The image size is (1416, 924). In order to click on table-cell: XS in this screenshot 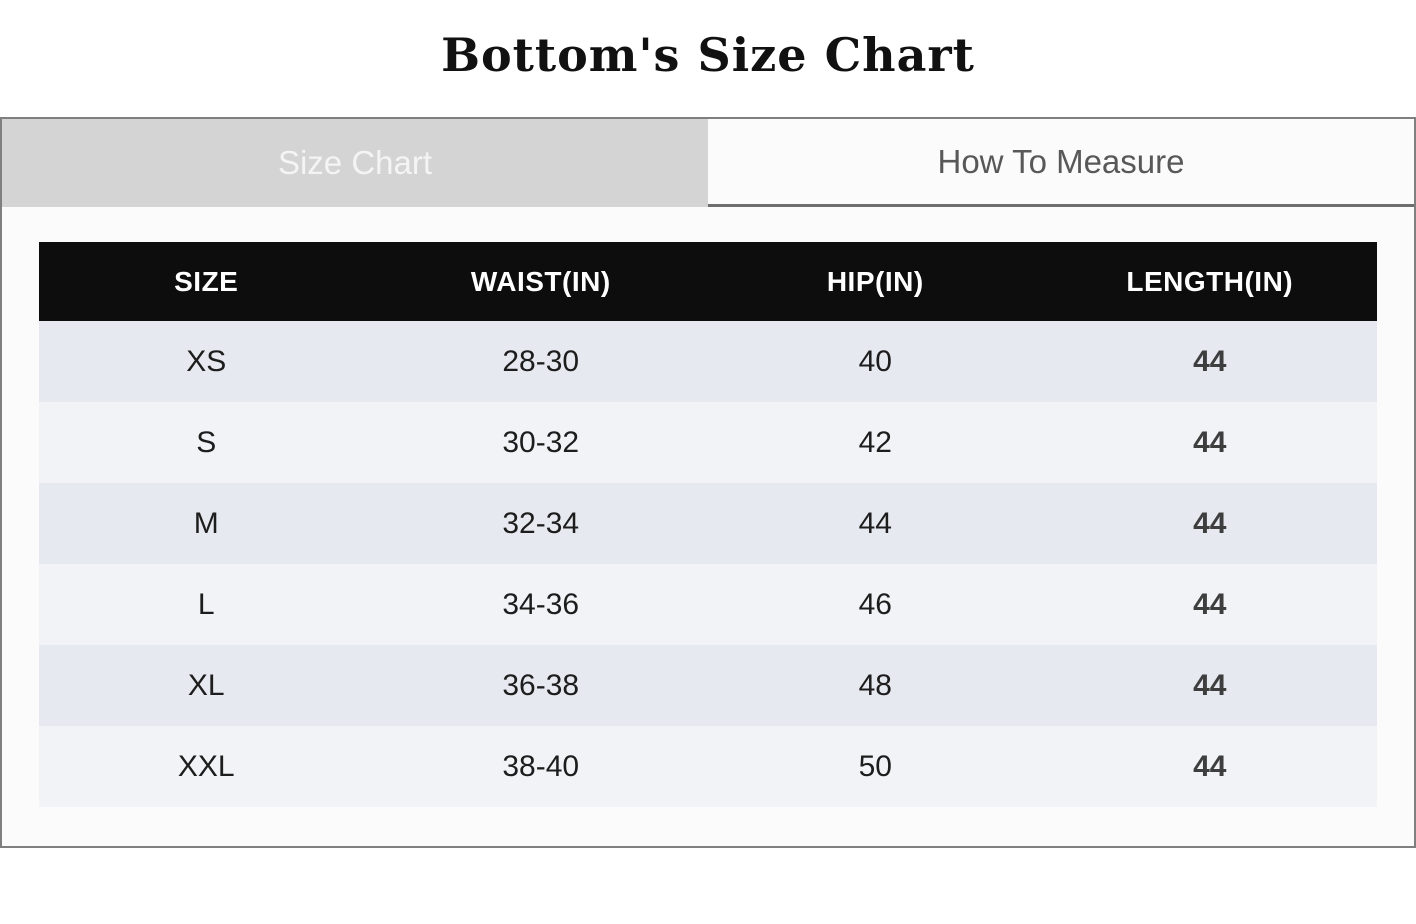, I will do `click(206, 361)`.